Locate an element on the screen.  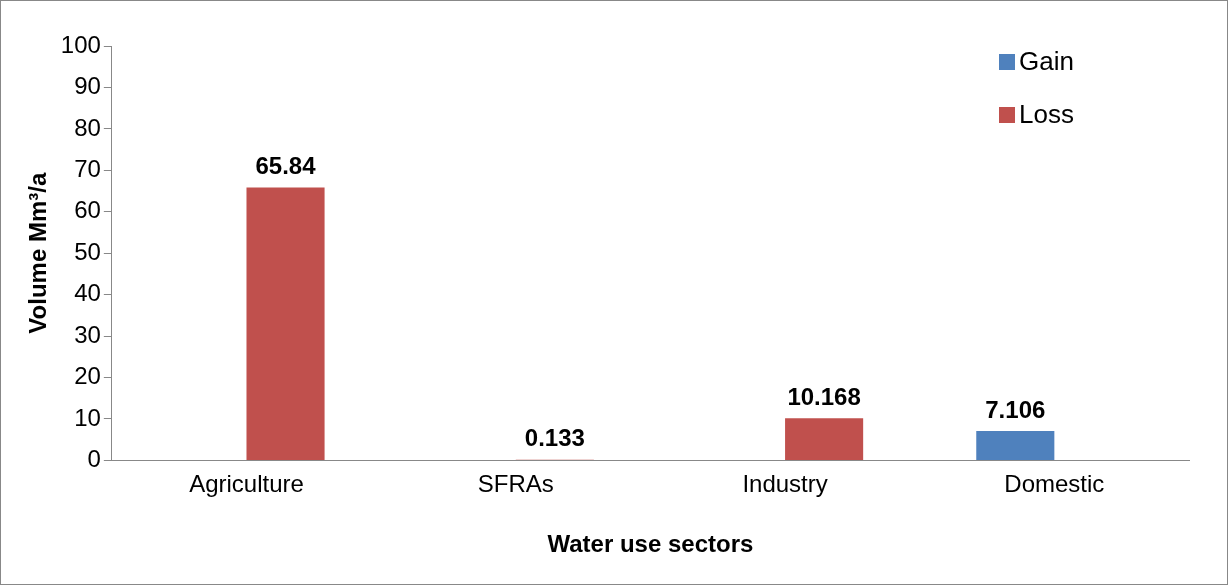
y-tick-label: 90 is located at coordinates (87, 86).